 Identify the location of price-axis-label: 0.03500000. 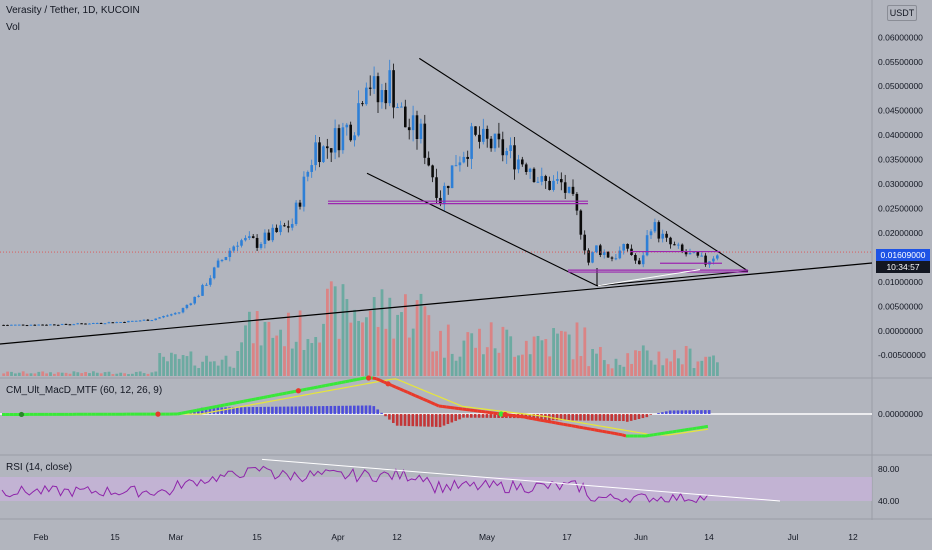
(900, 160).